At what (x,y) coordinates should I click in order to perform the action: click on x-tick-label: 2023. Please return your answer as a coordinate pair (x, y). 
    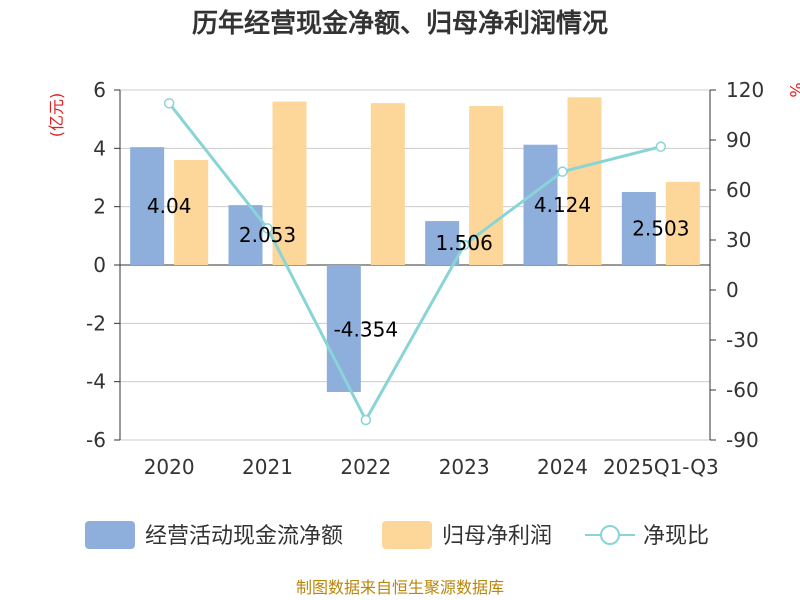
    Looking at the image, I should click on (464, 467).